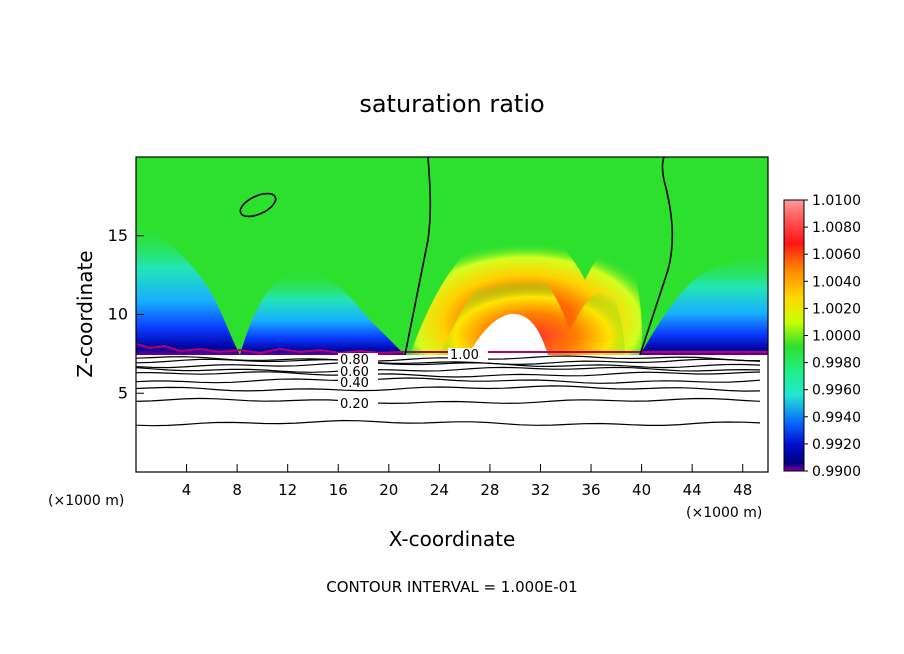  I want to click on x-tick-label: 4, so click(187, 490).